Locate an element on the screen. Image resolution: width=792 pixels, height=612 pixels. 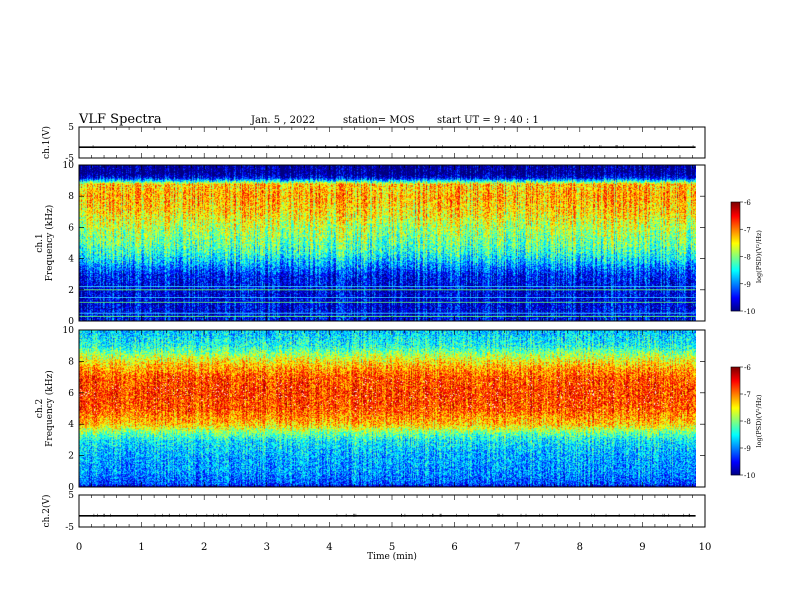
y-tick-label: 8 is located at coordinates (71, 362).